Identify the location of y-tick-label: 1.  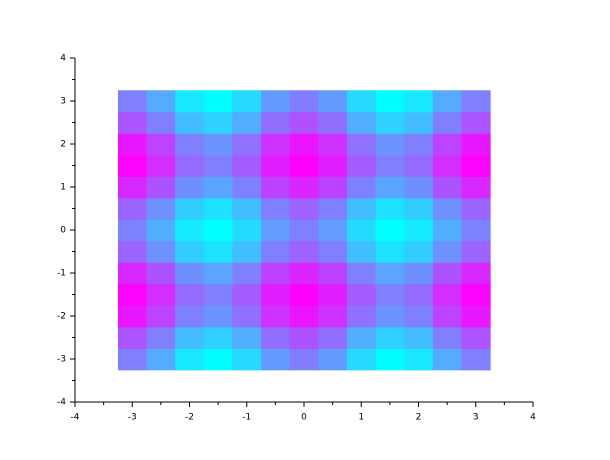
(63, 188).